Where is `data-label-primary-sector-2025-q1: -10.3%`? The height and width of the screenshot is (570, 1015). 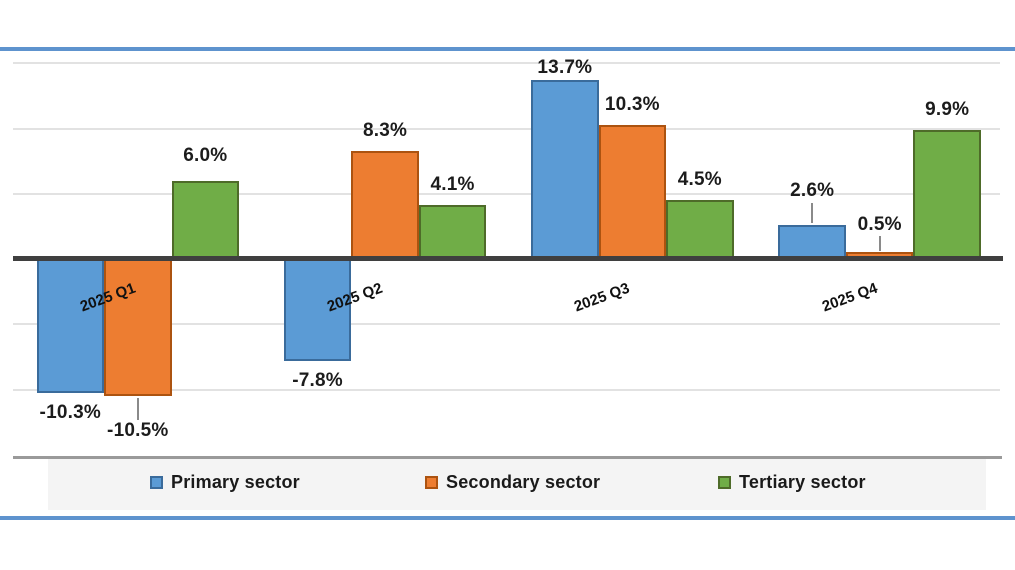 data-label-primary-sector-2025-q1: -10.3% is located at coordinates (70, 413).